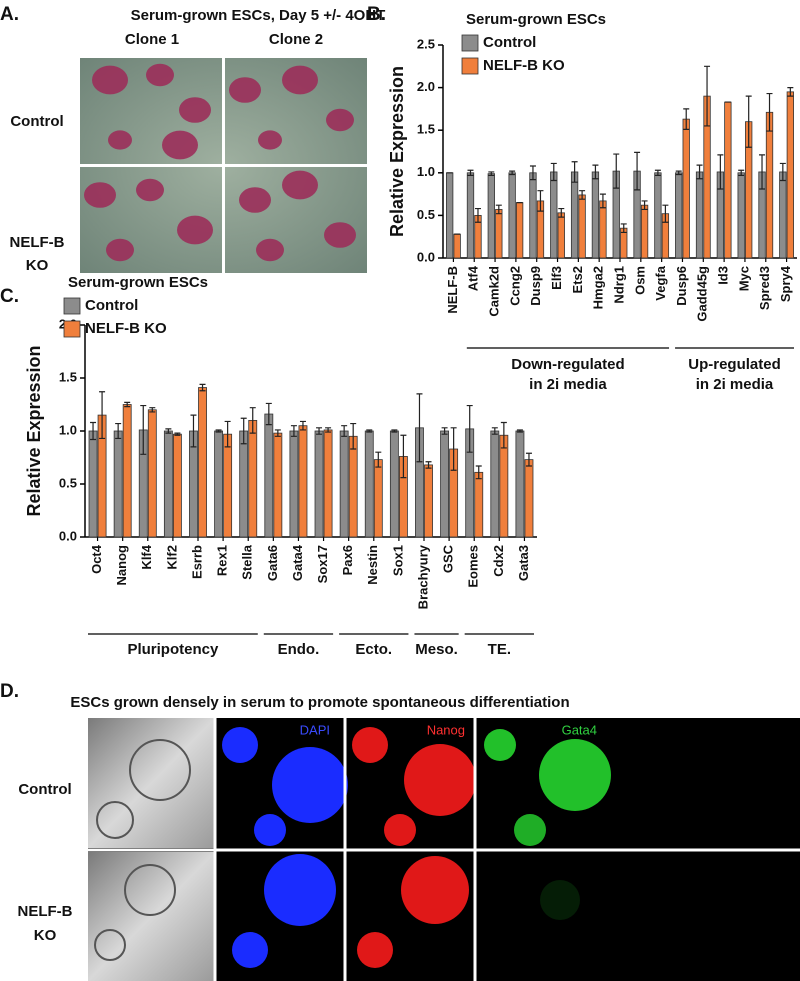 This screenshot has height=981, width=800. I want to click on x-tick-label: Cdx2, so click(498, 561).